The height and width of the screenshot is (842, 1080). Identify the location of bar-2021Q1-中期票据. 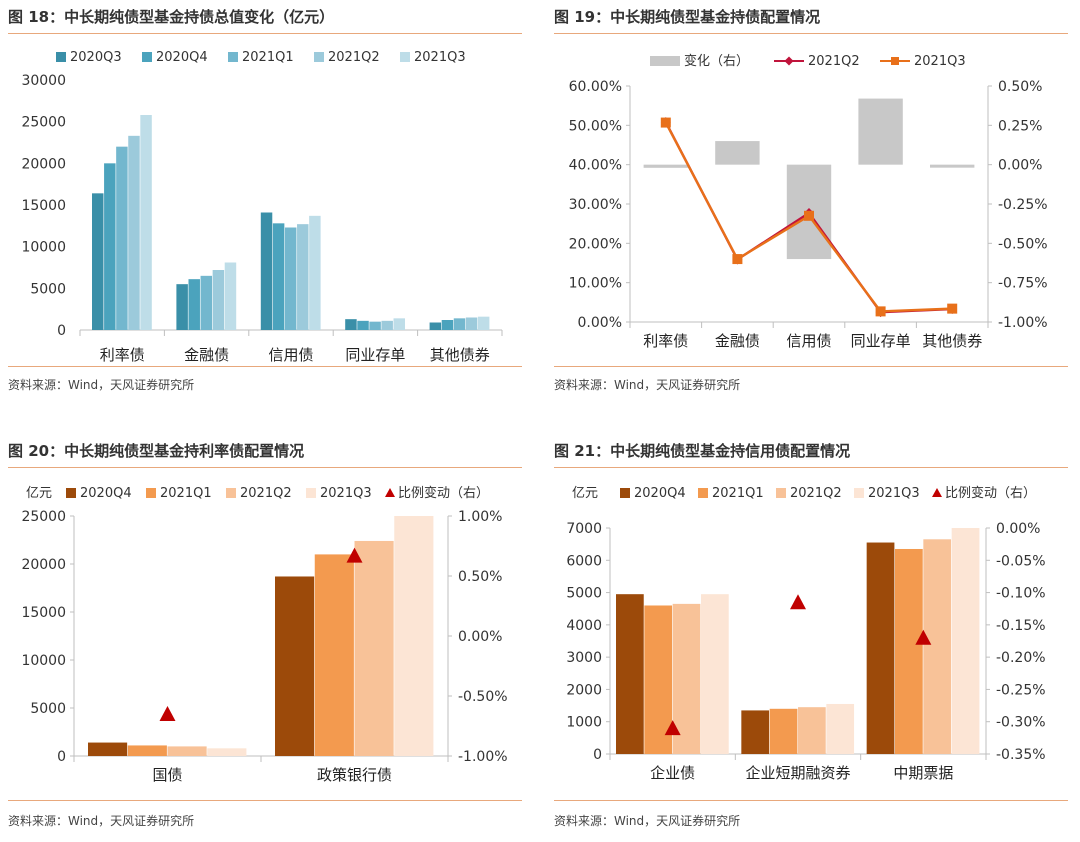
(909, 651).